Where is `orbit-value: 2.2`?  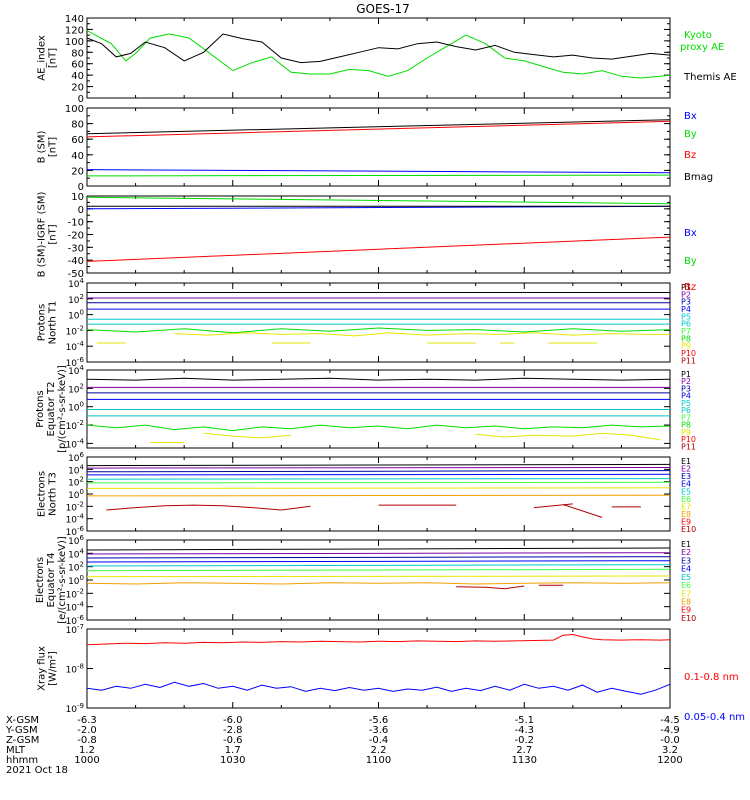
orbit-value: 2.2 is located at coordinates (379, 750).